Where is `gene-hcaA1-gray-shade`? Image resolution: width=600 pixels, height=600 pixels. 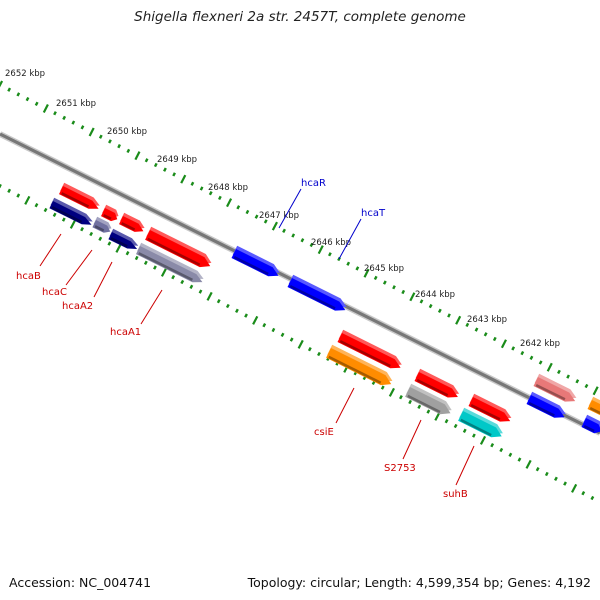
gene-hcaA1-gray-shade is located at coordinates (165, 267).